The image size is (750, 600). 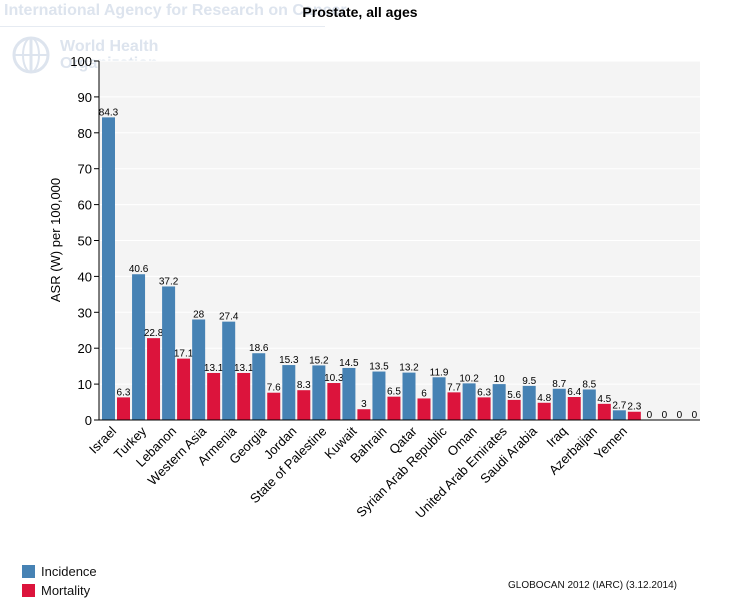 I want to click on data-label: 6.4, so click(x=574, y=392).